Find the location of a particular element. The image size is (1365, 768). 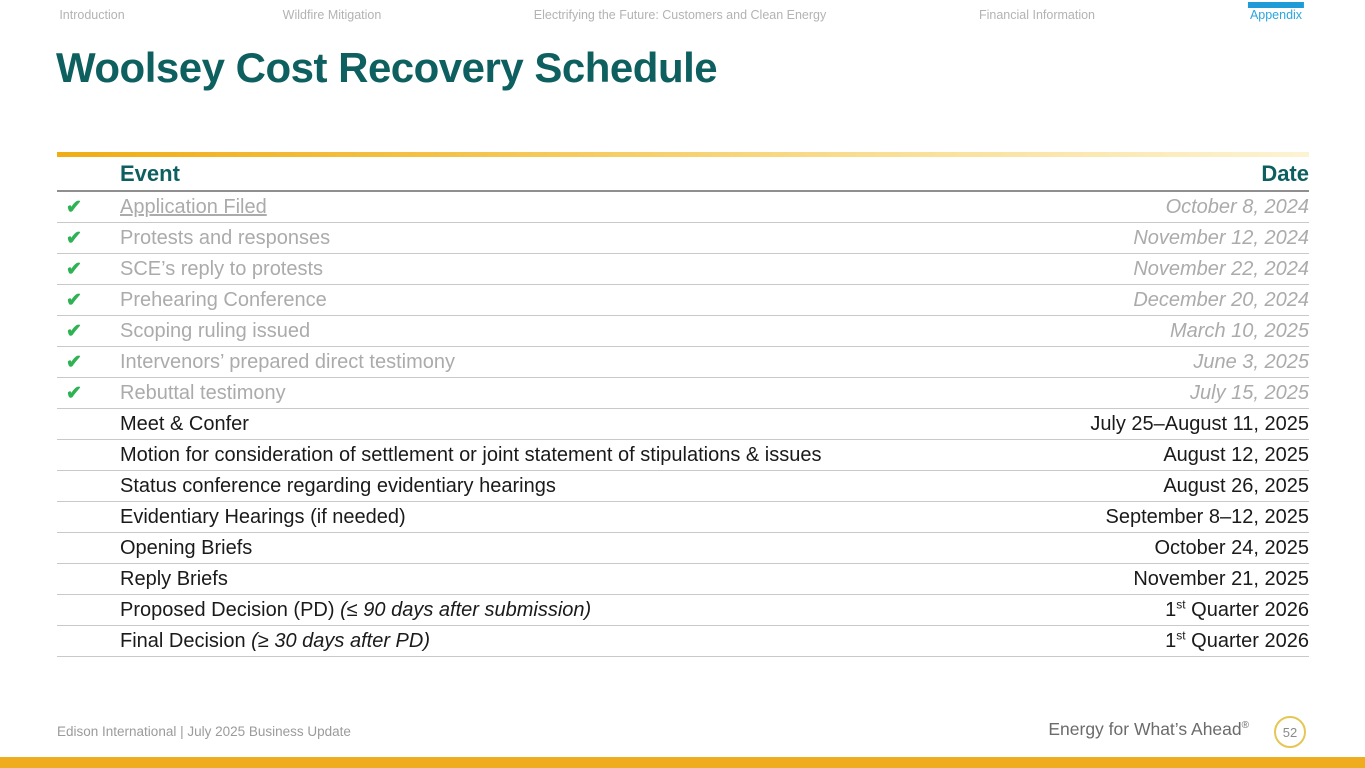

date-cell: October 8, 2024 is located at coordinates (1237, 207).